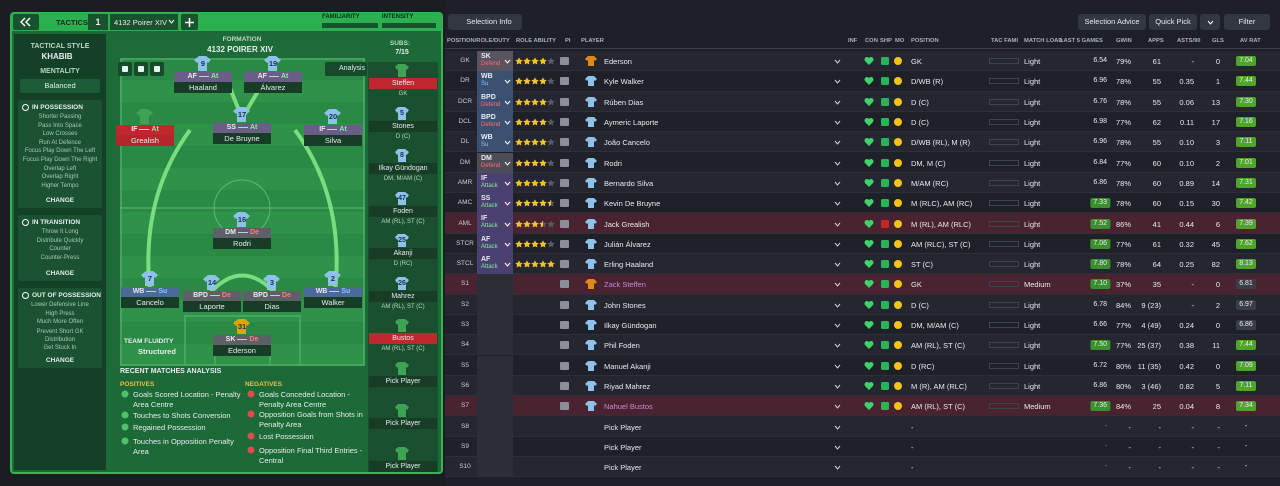  Describe the element at coordinates (1100, 203) in the screenshot. I see `form-rating: 7.33` at that location.